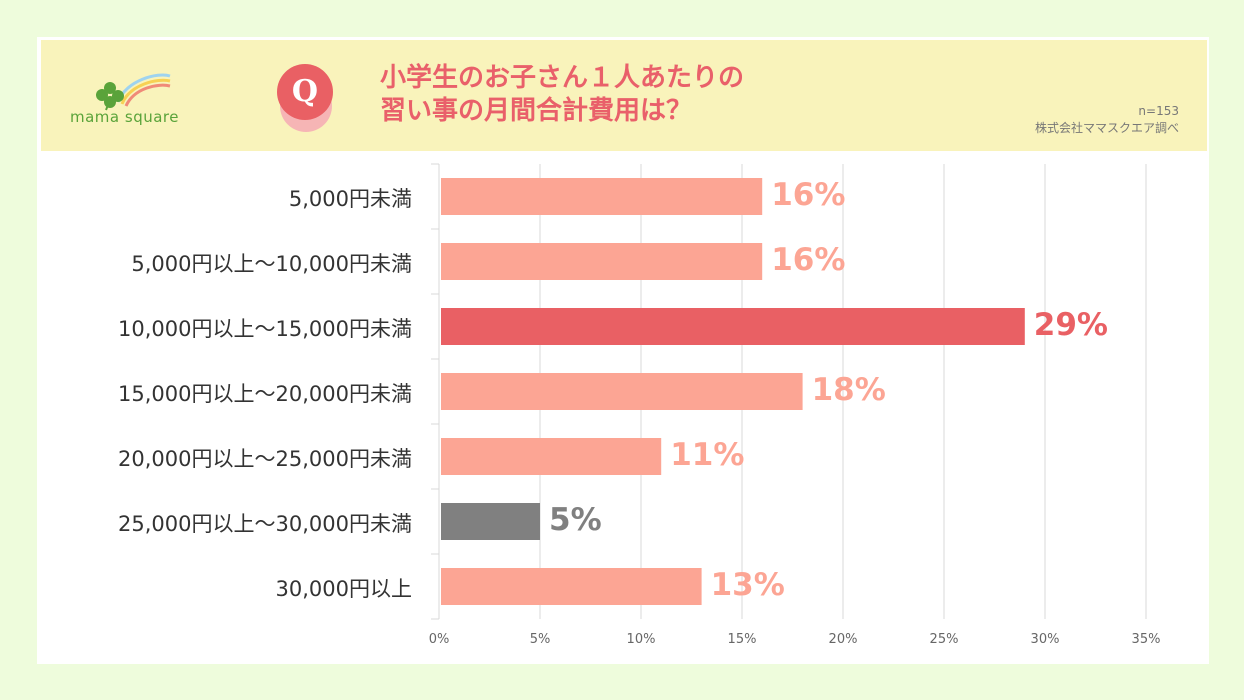 The height and width of the screenshot is (700, 1244). Describe the element at coordinates (641, 639) in the screenshot. I see `x-tick-label: 10%` at that location.